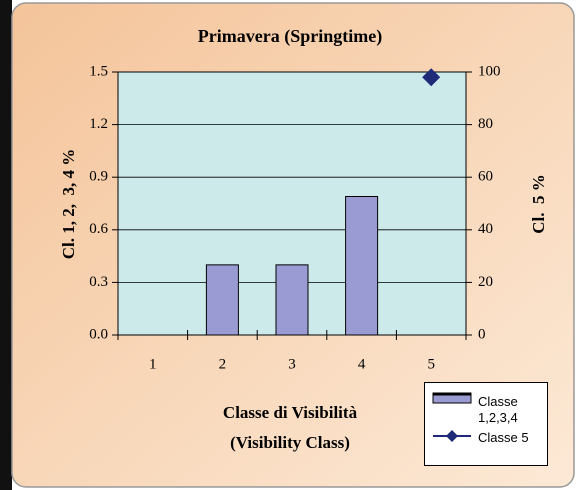  What do you see at coordinates (362, 364) in the screenshot?
I see `x-tick-label: 4` at bounding box center [362, 364].